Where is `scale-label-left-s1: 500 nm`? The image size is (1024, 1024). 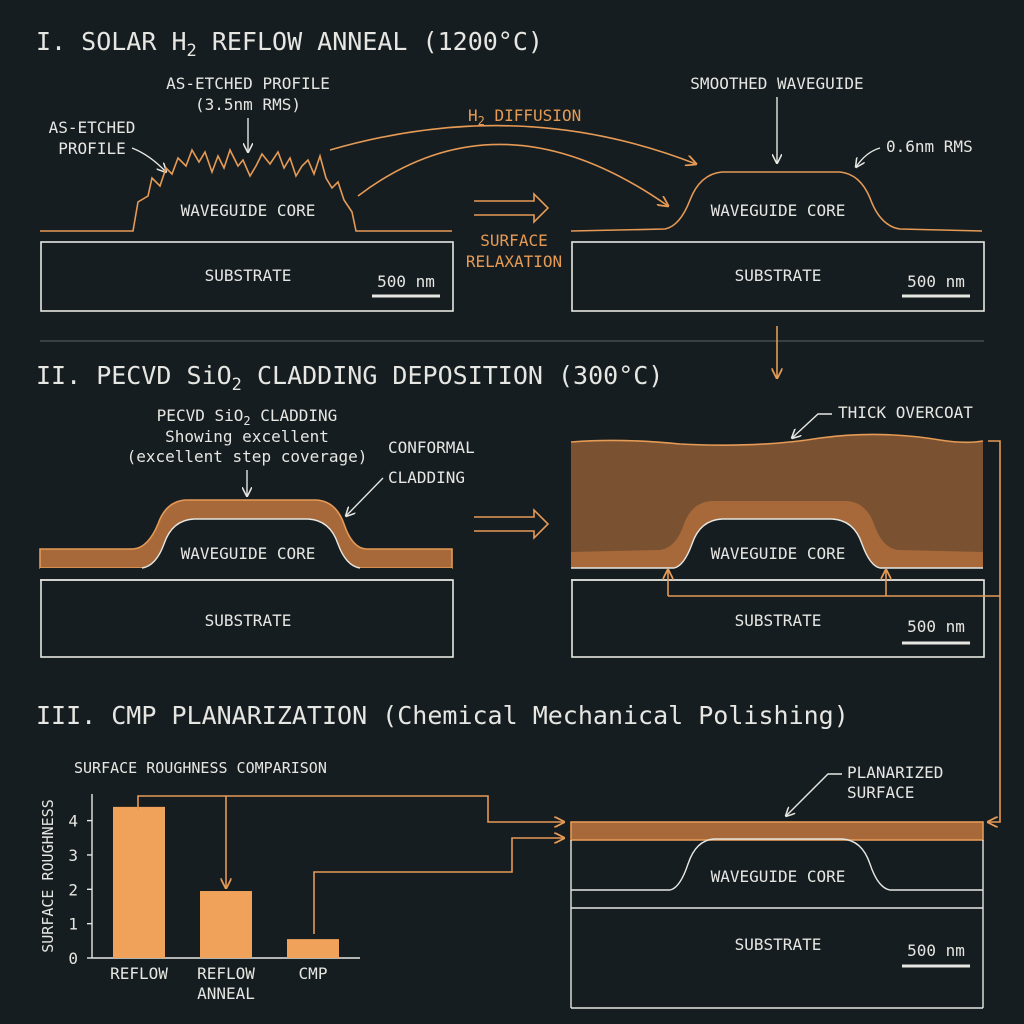 scale-label-left-s1: 500 nm is located at coordinates (406, 281).